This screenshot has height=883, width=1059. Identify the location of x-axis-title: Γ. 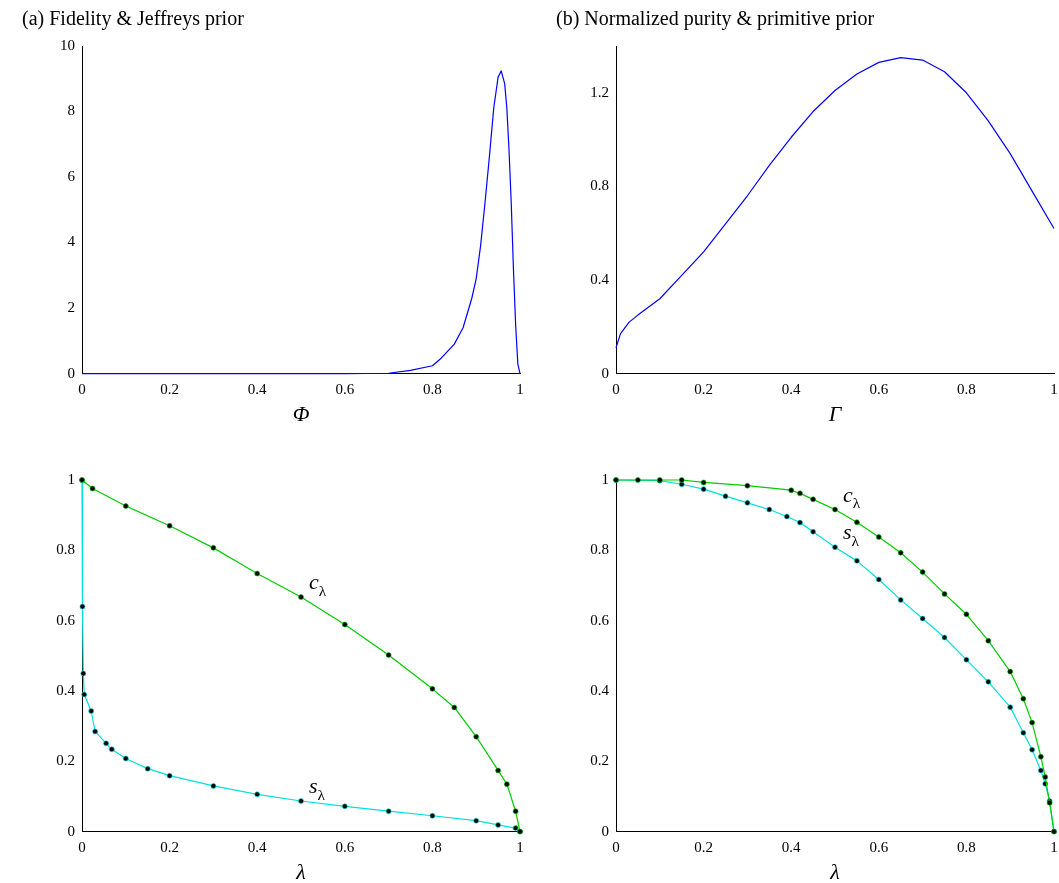
(835, 413).